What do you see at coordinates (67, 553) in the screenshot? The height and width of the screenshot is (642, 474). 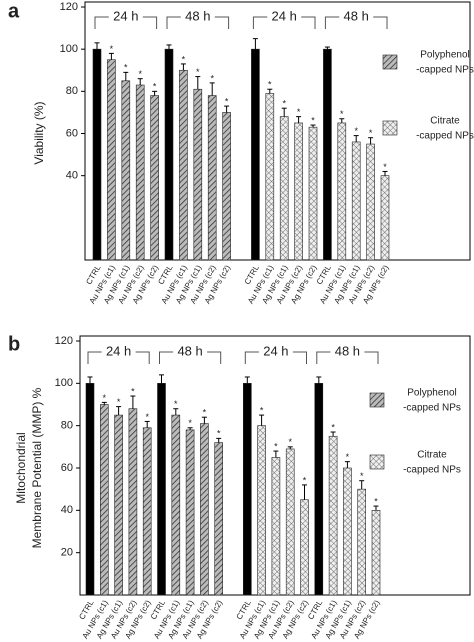 I see `y-tick-label: 20` at bounding box center [67, 553].